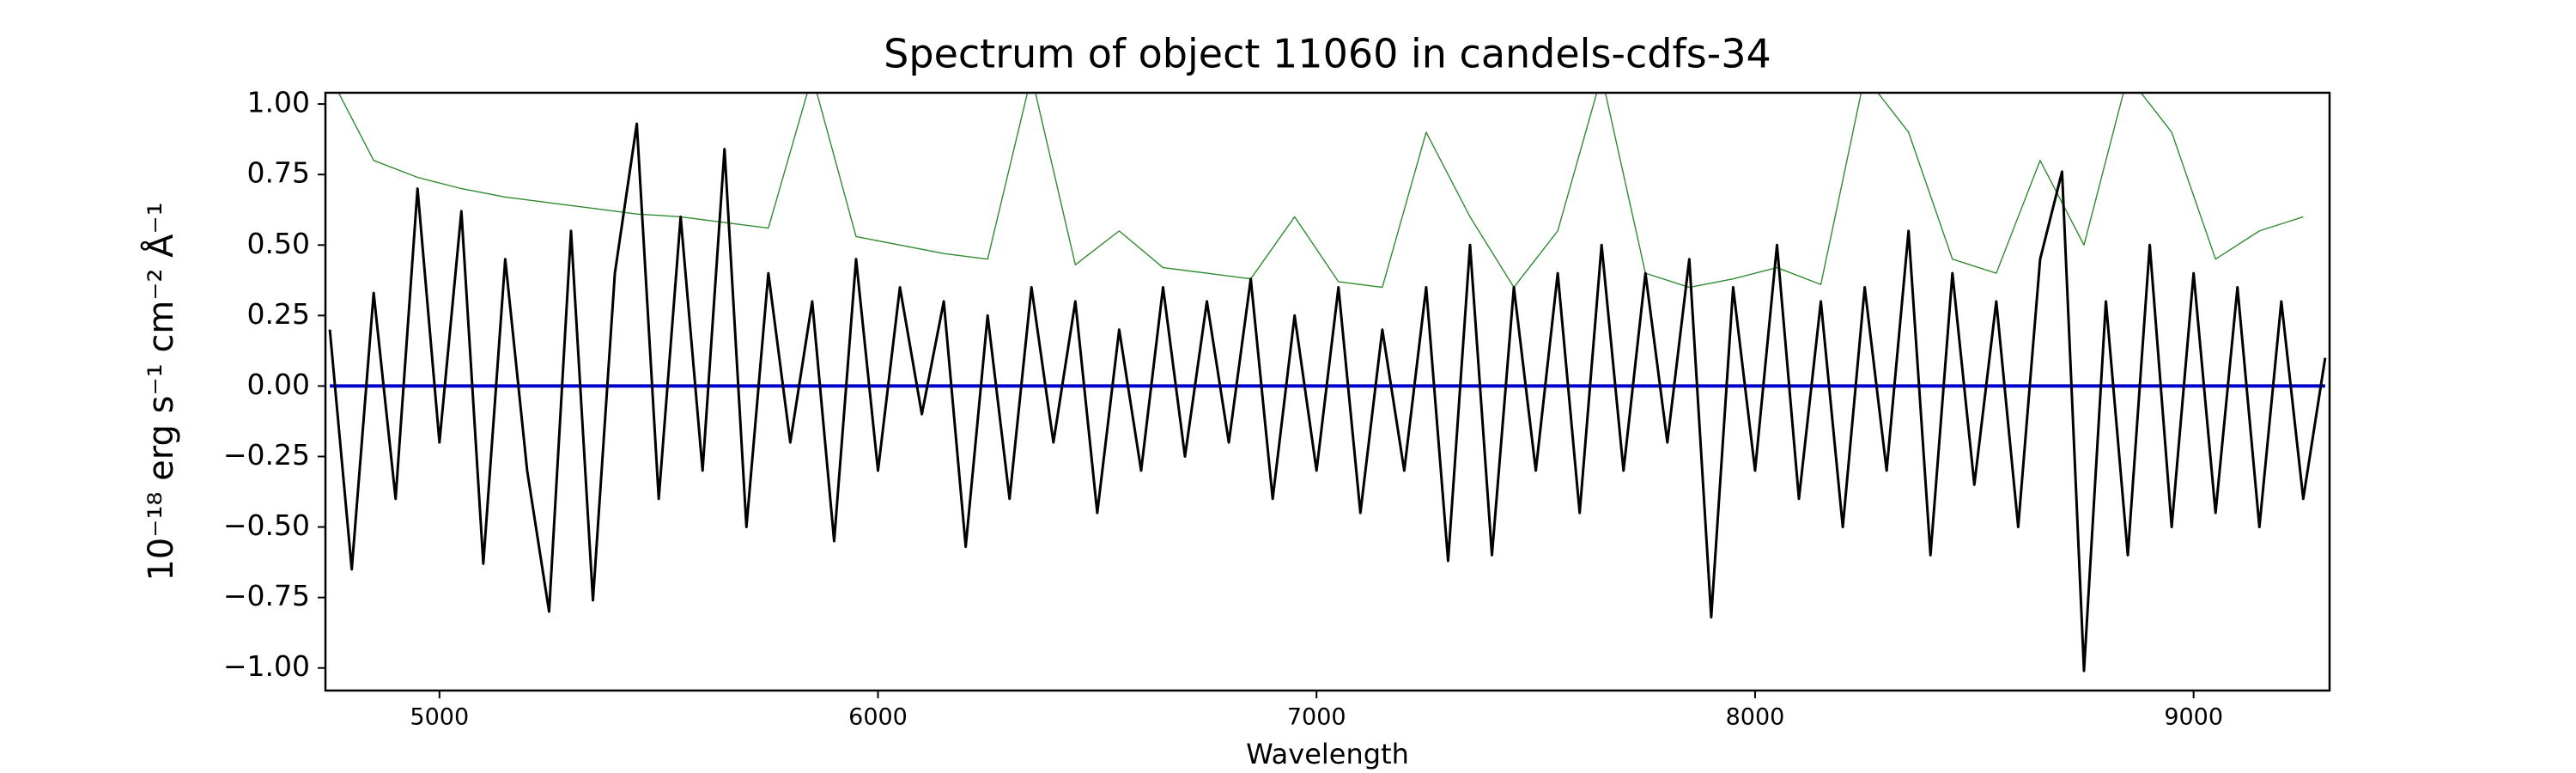  Describe the element at coordinates (1755, 717) in the screenshot. I see `x-tick-label: 8000` at that location.